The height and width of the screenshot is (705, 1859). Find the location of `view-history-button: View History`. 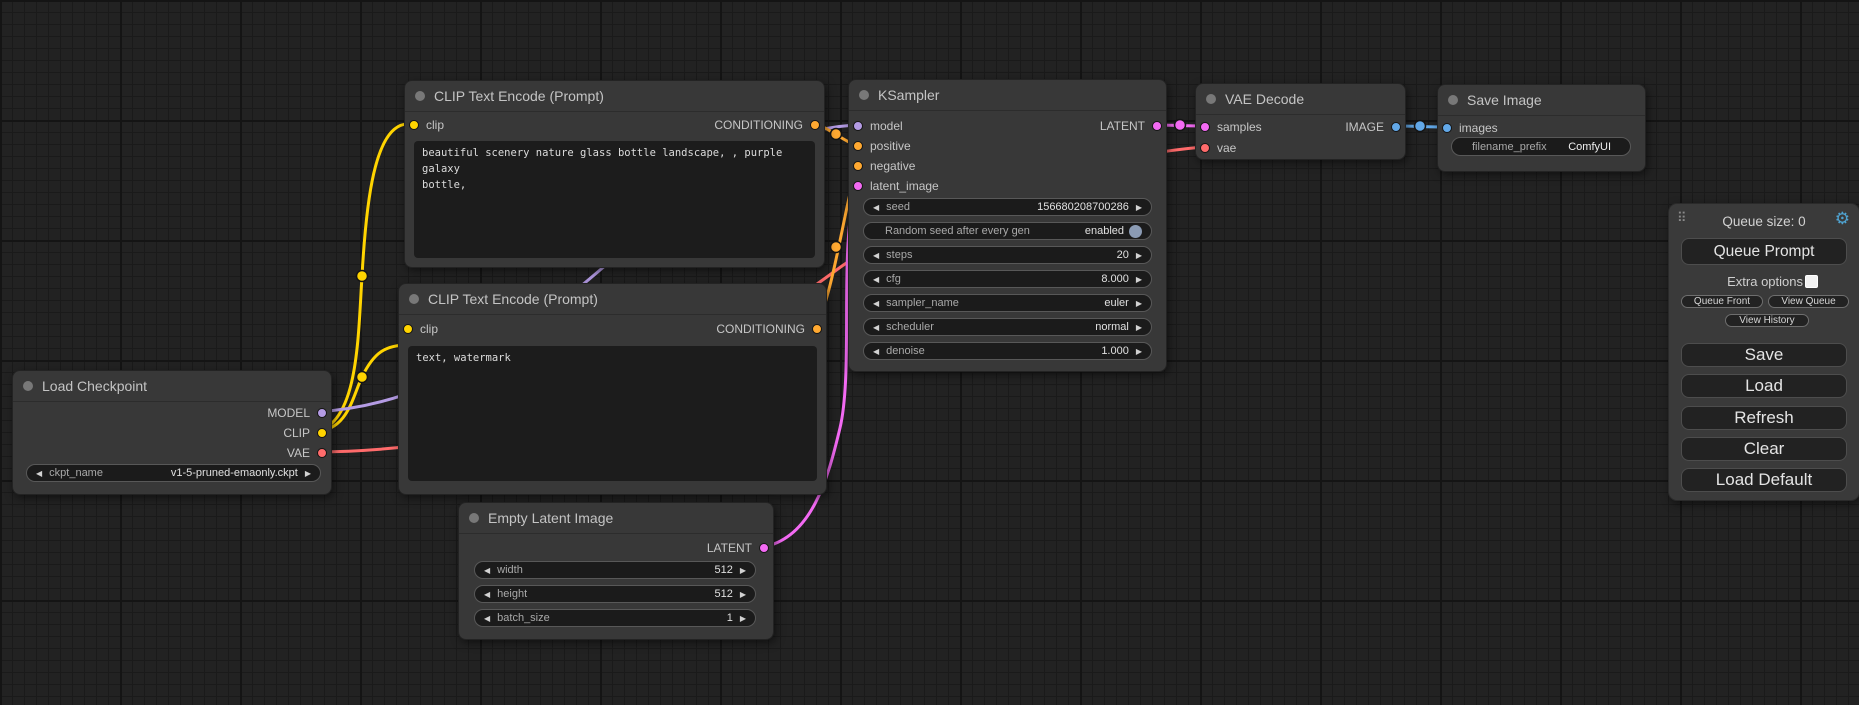

view-history-button: View History is located at coordinates (1767, 320).